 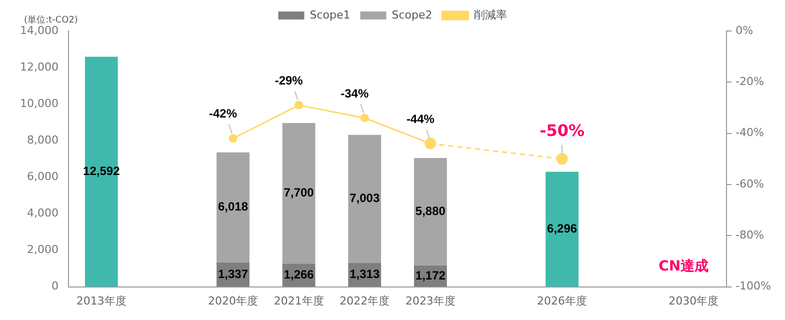 I want to click on data-label: 1,172, so click(x=430, y=275).